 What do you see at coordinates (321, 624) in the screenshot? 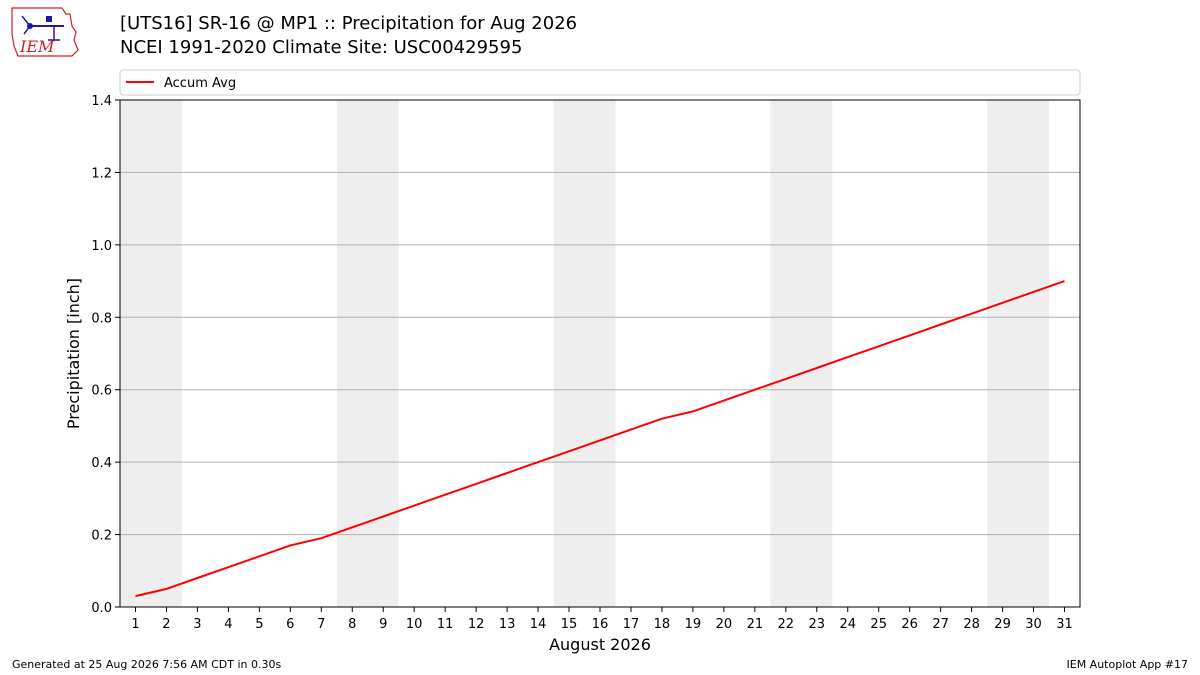
I see `x-tick-label: 7` at bounding box center [321, 624].